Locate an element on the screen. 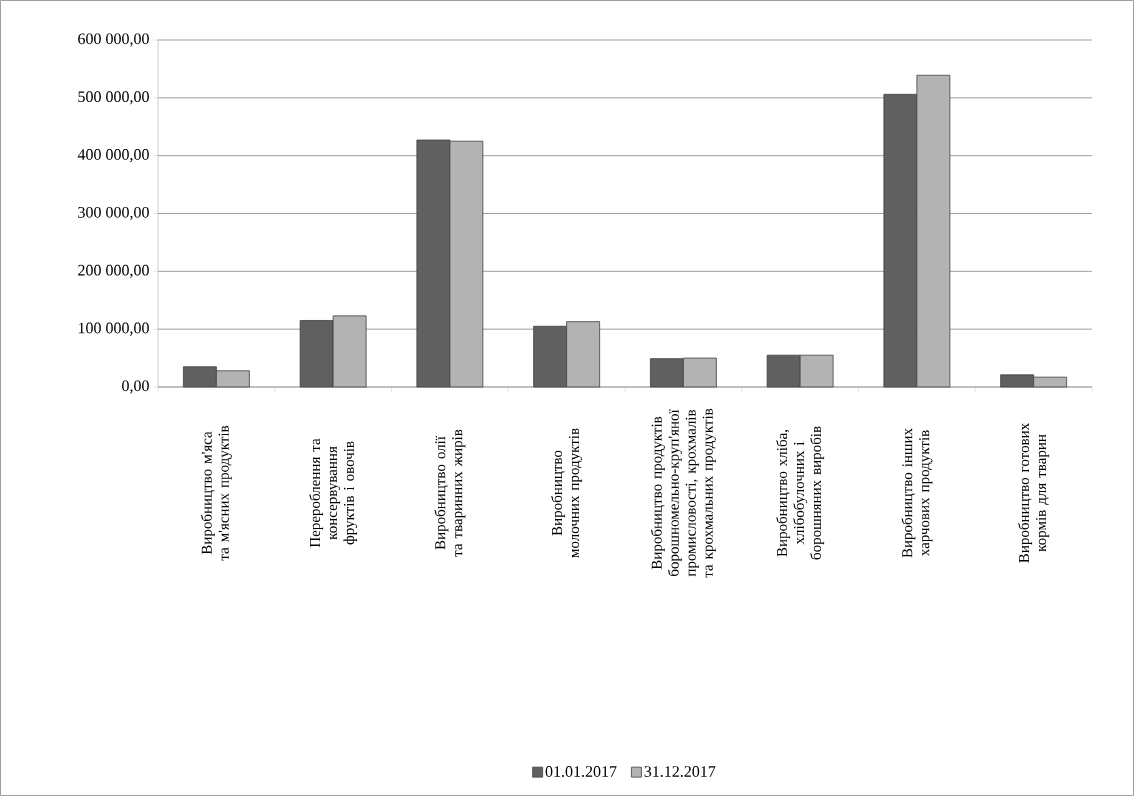  x-tick-label: Виробництво інших харчових продуктів is located at coordinates (917, 493).